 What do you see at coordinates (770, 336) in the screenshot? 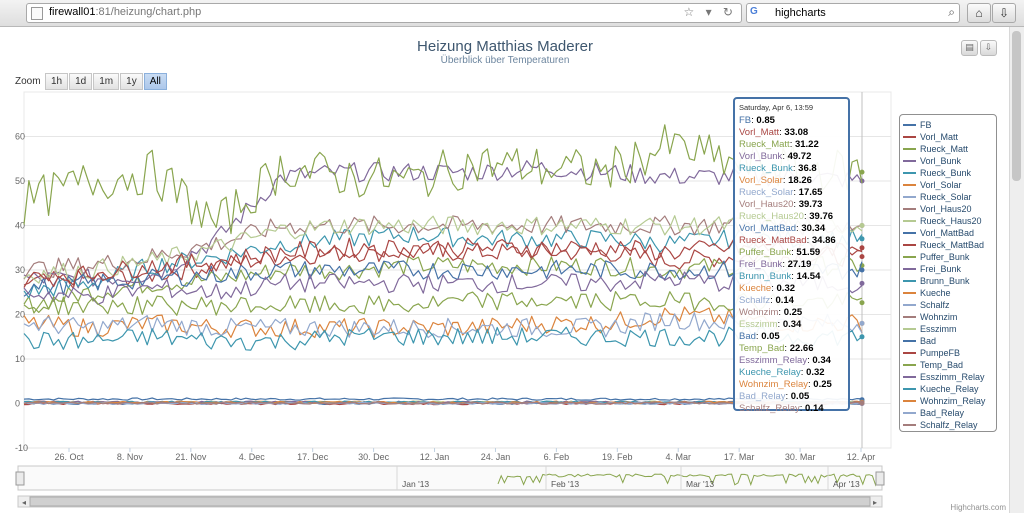
I see `tooltip-value: 0.05` at bounding box center [770, 336].